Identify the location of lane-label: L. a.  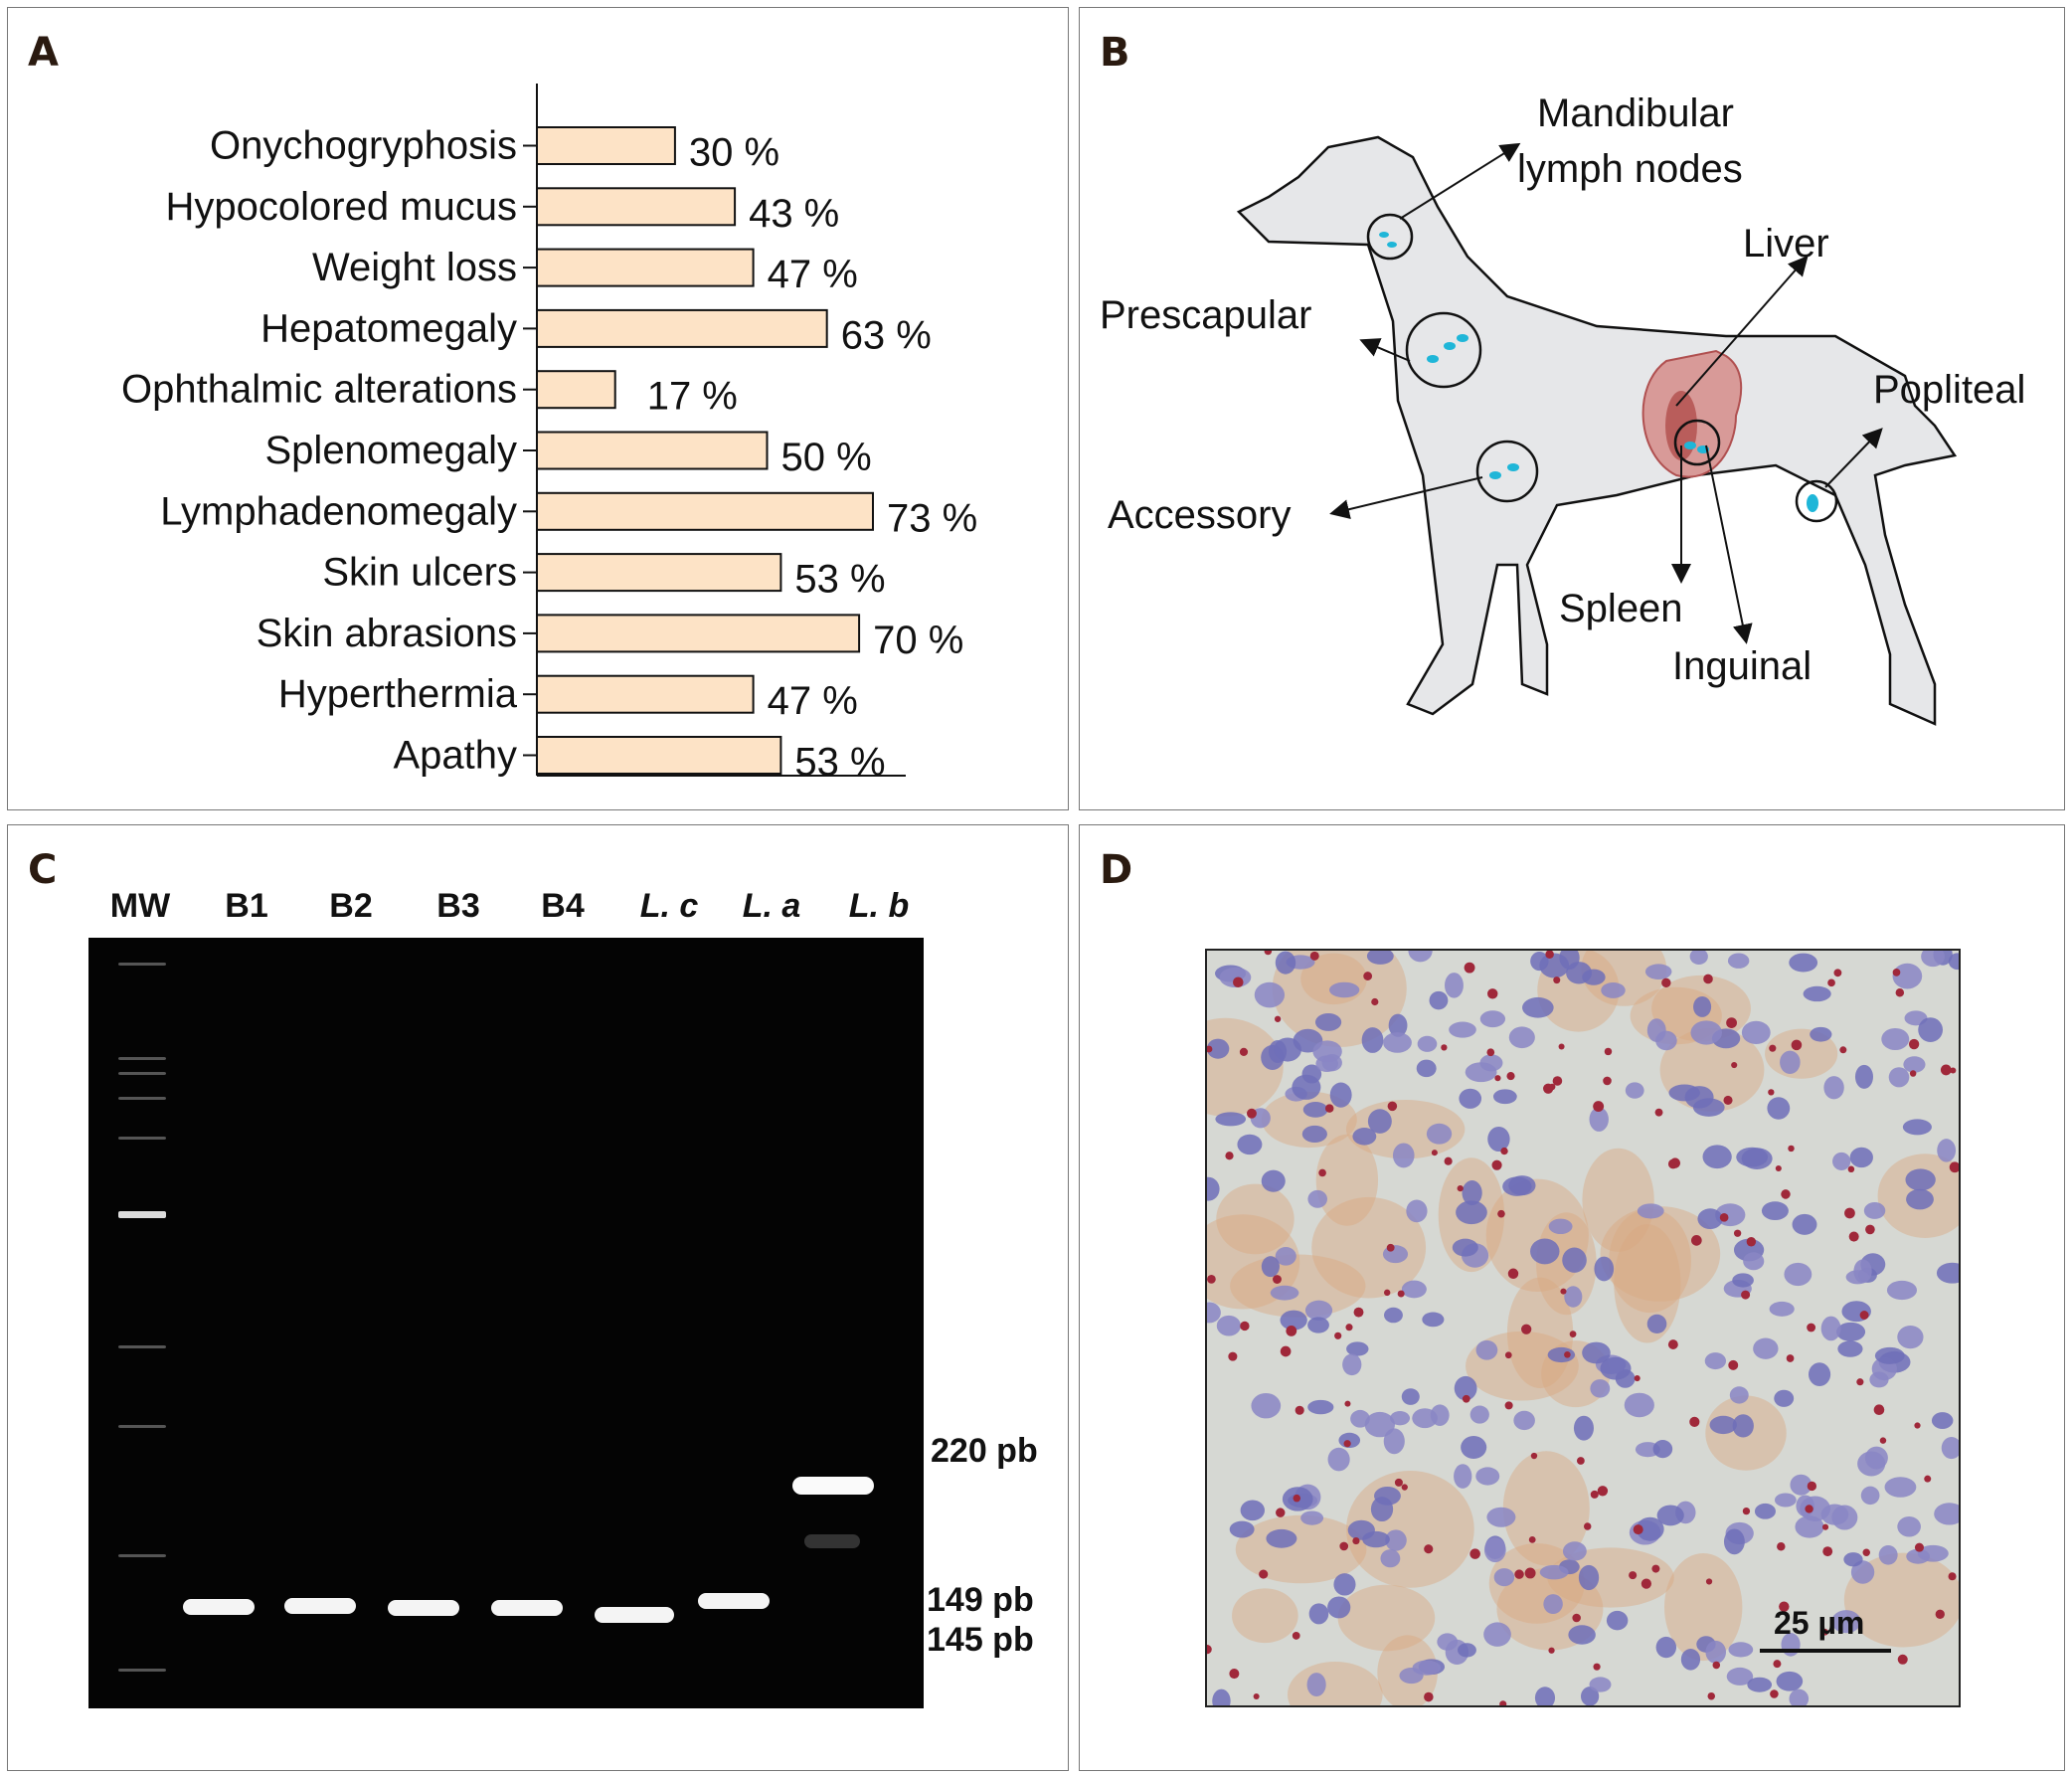
(772, 906).